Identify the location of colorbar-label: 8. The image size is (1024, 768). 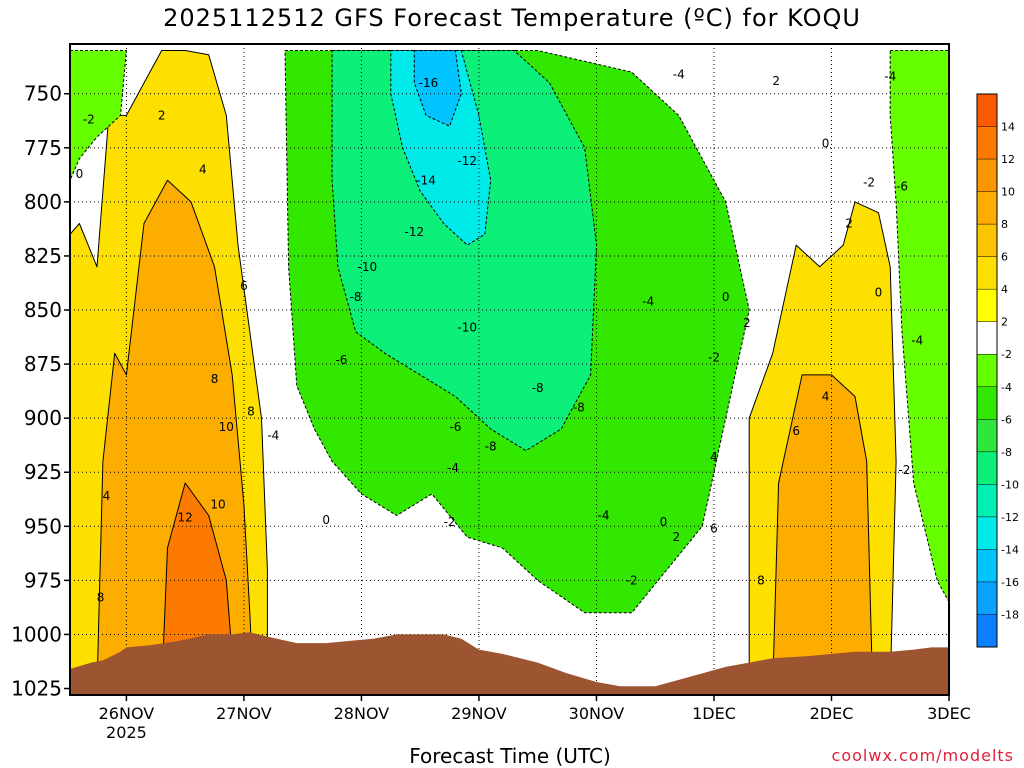
(1004, 224).